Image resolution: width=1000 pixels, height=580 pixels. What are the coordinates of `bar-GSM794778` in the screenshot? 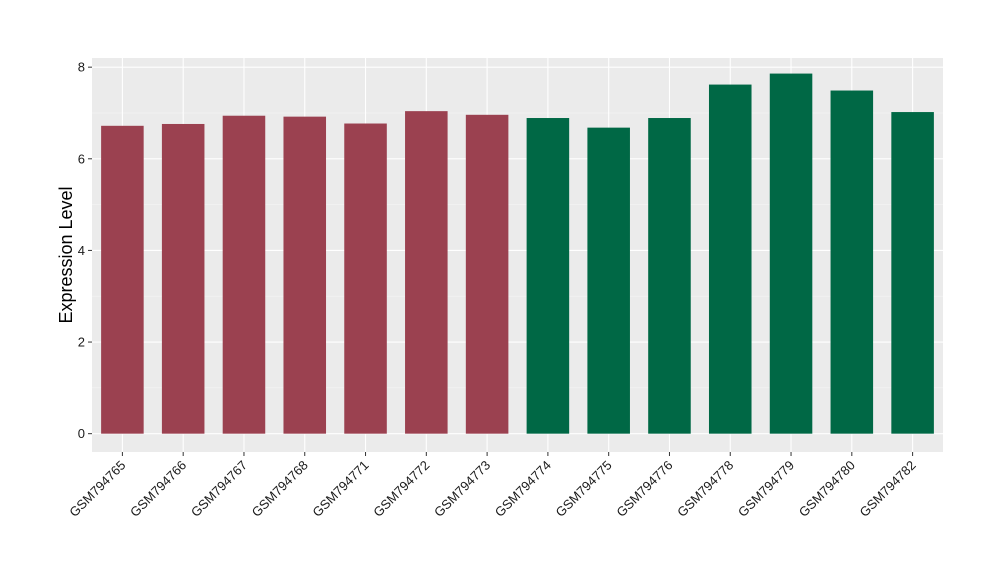 It's located at (730, 259).